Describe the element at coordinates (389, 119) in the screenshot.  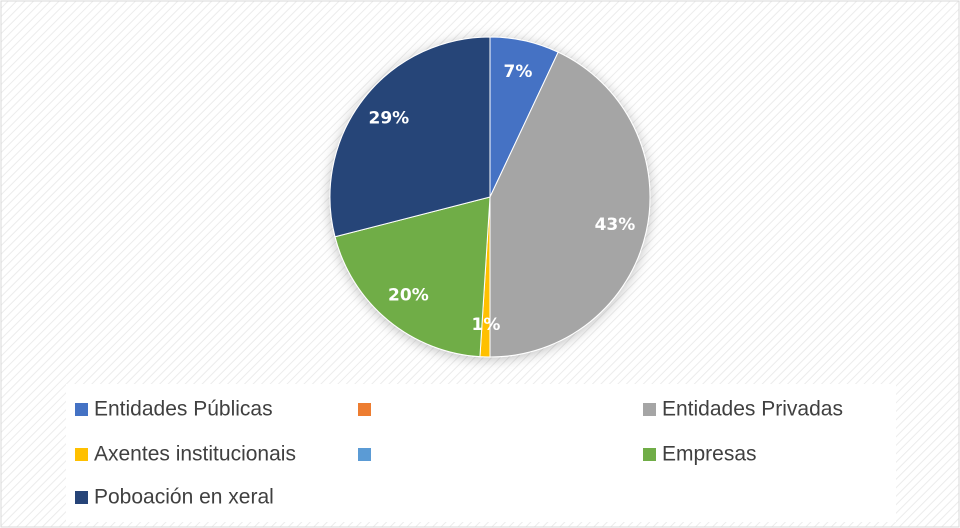
I see `data-label: 29%` at that location.